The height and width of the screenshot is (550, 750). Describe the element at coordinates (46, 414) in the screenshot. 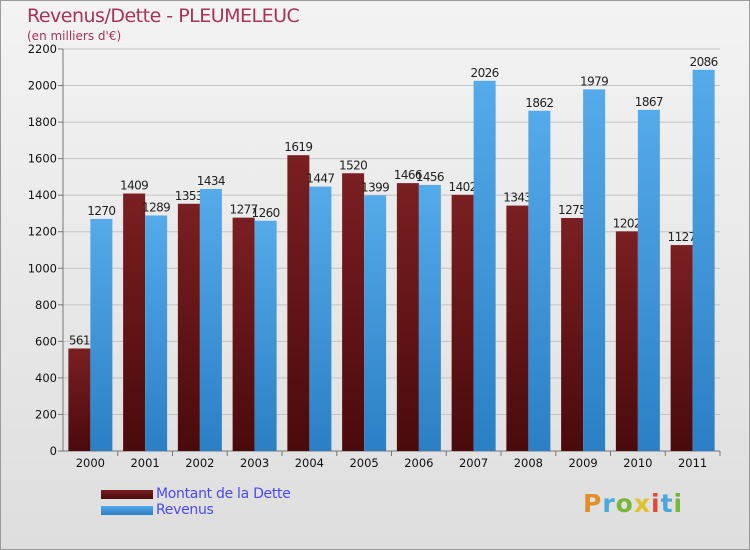

I see `y-tick-label: 200` at that location.